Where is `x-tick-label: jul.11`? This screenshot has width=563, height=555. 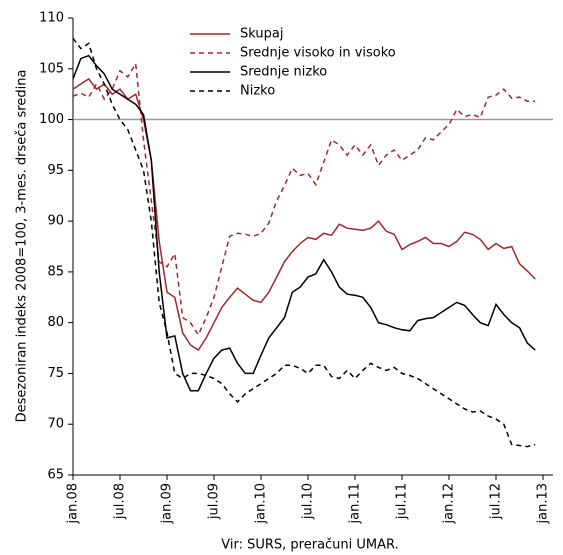 x-tick-label: jul.11 is located at coordinates (402, 501).